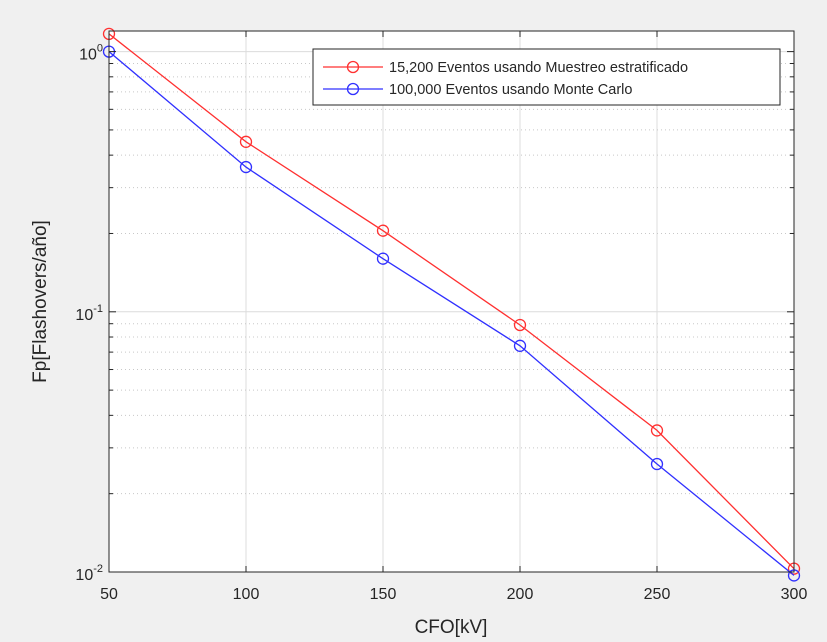 The width and height of the screenshot is (827, 642). What do you see at coordinates (451, 627) in the screenshot?
I see `x-axis-title: CFO[kV]` at bounding box center [451, 627].